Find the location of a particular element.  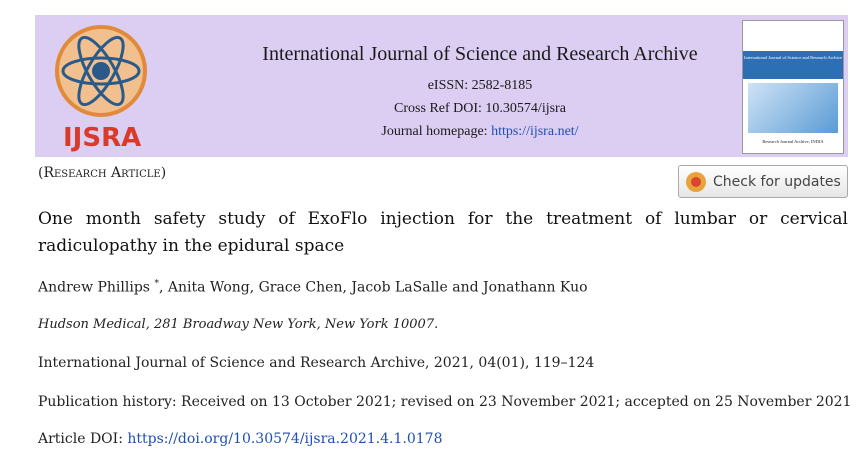

article-type: (Research Article) is located at coordinates (102, 173).